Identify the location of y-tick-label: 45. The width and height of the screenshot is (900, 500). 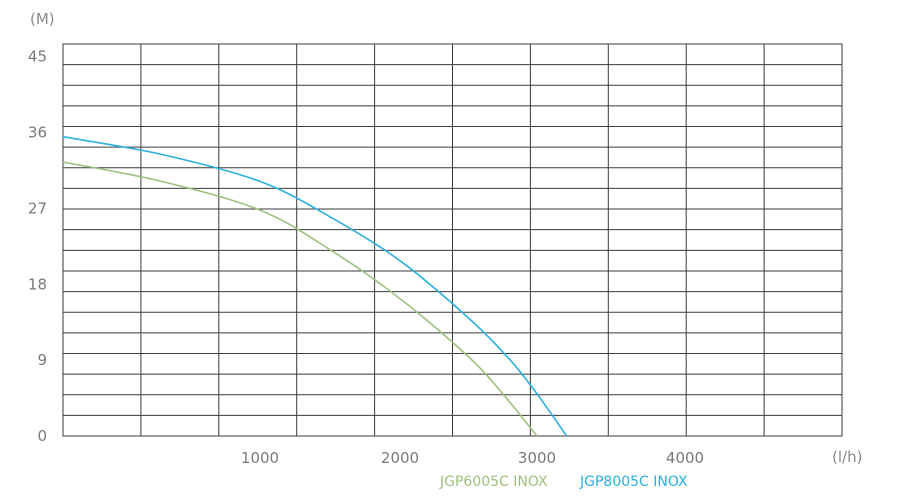
(37, 57).